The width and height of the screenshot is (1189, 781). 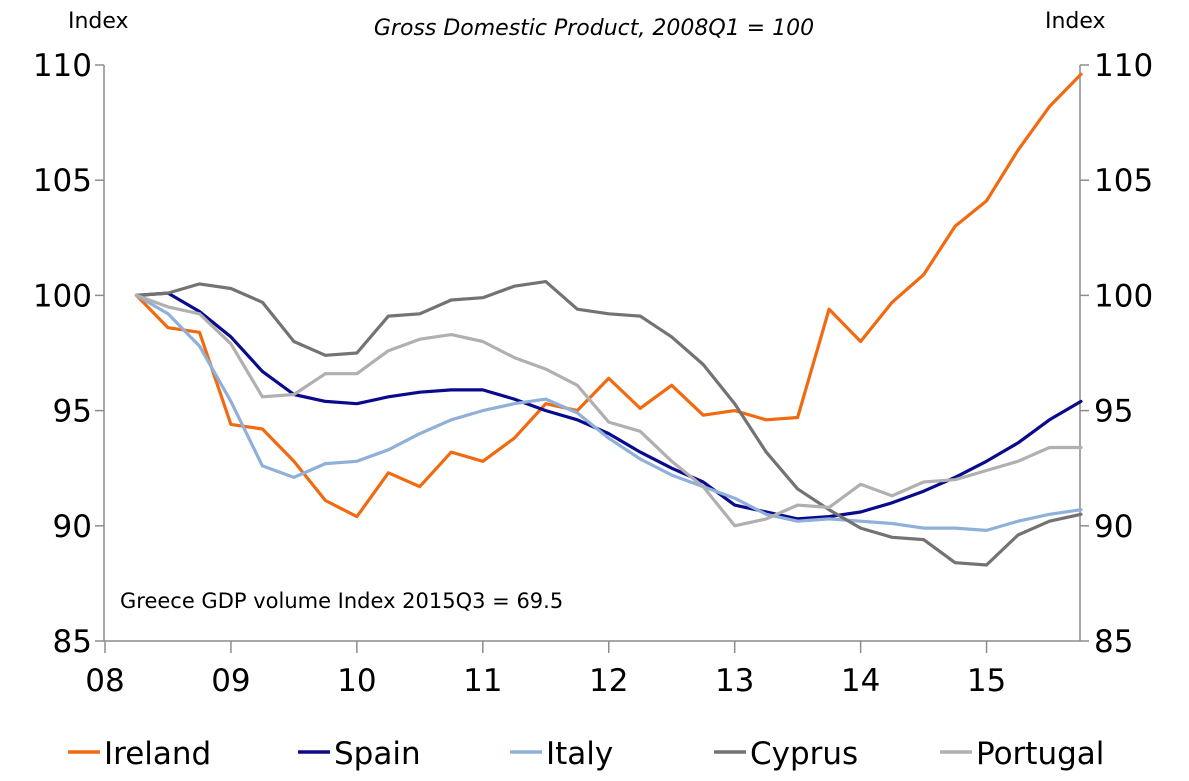 I want to click on x-tick-label: 10, so click(x=356, y=681).